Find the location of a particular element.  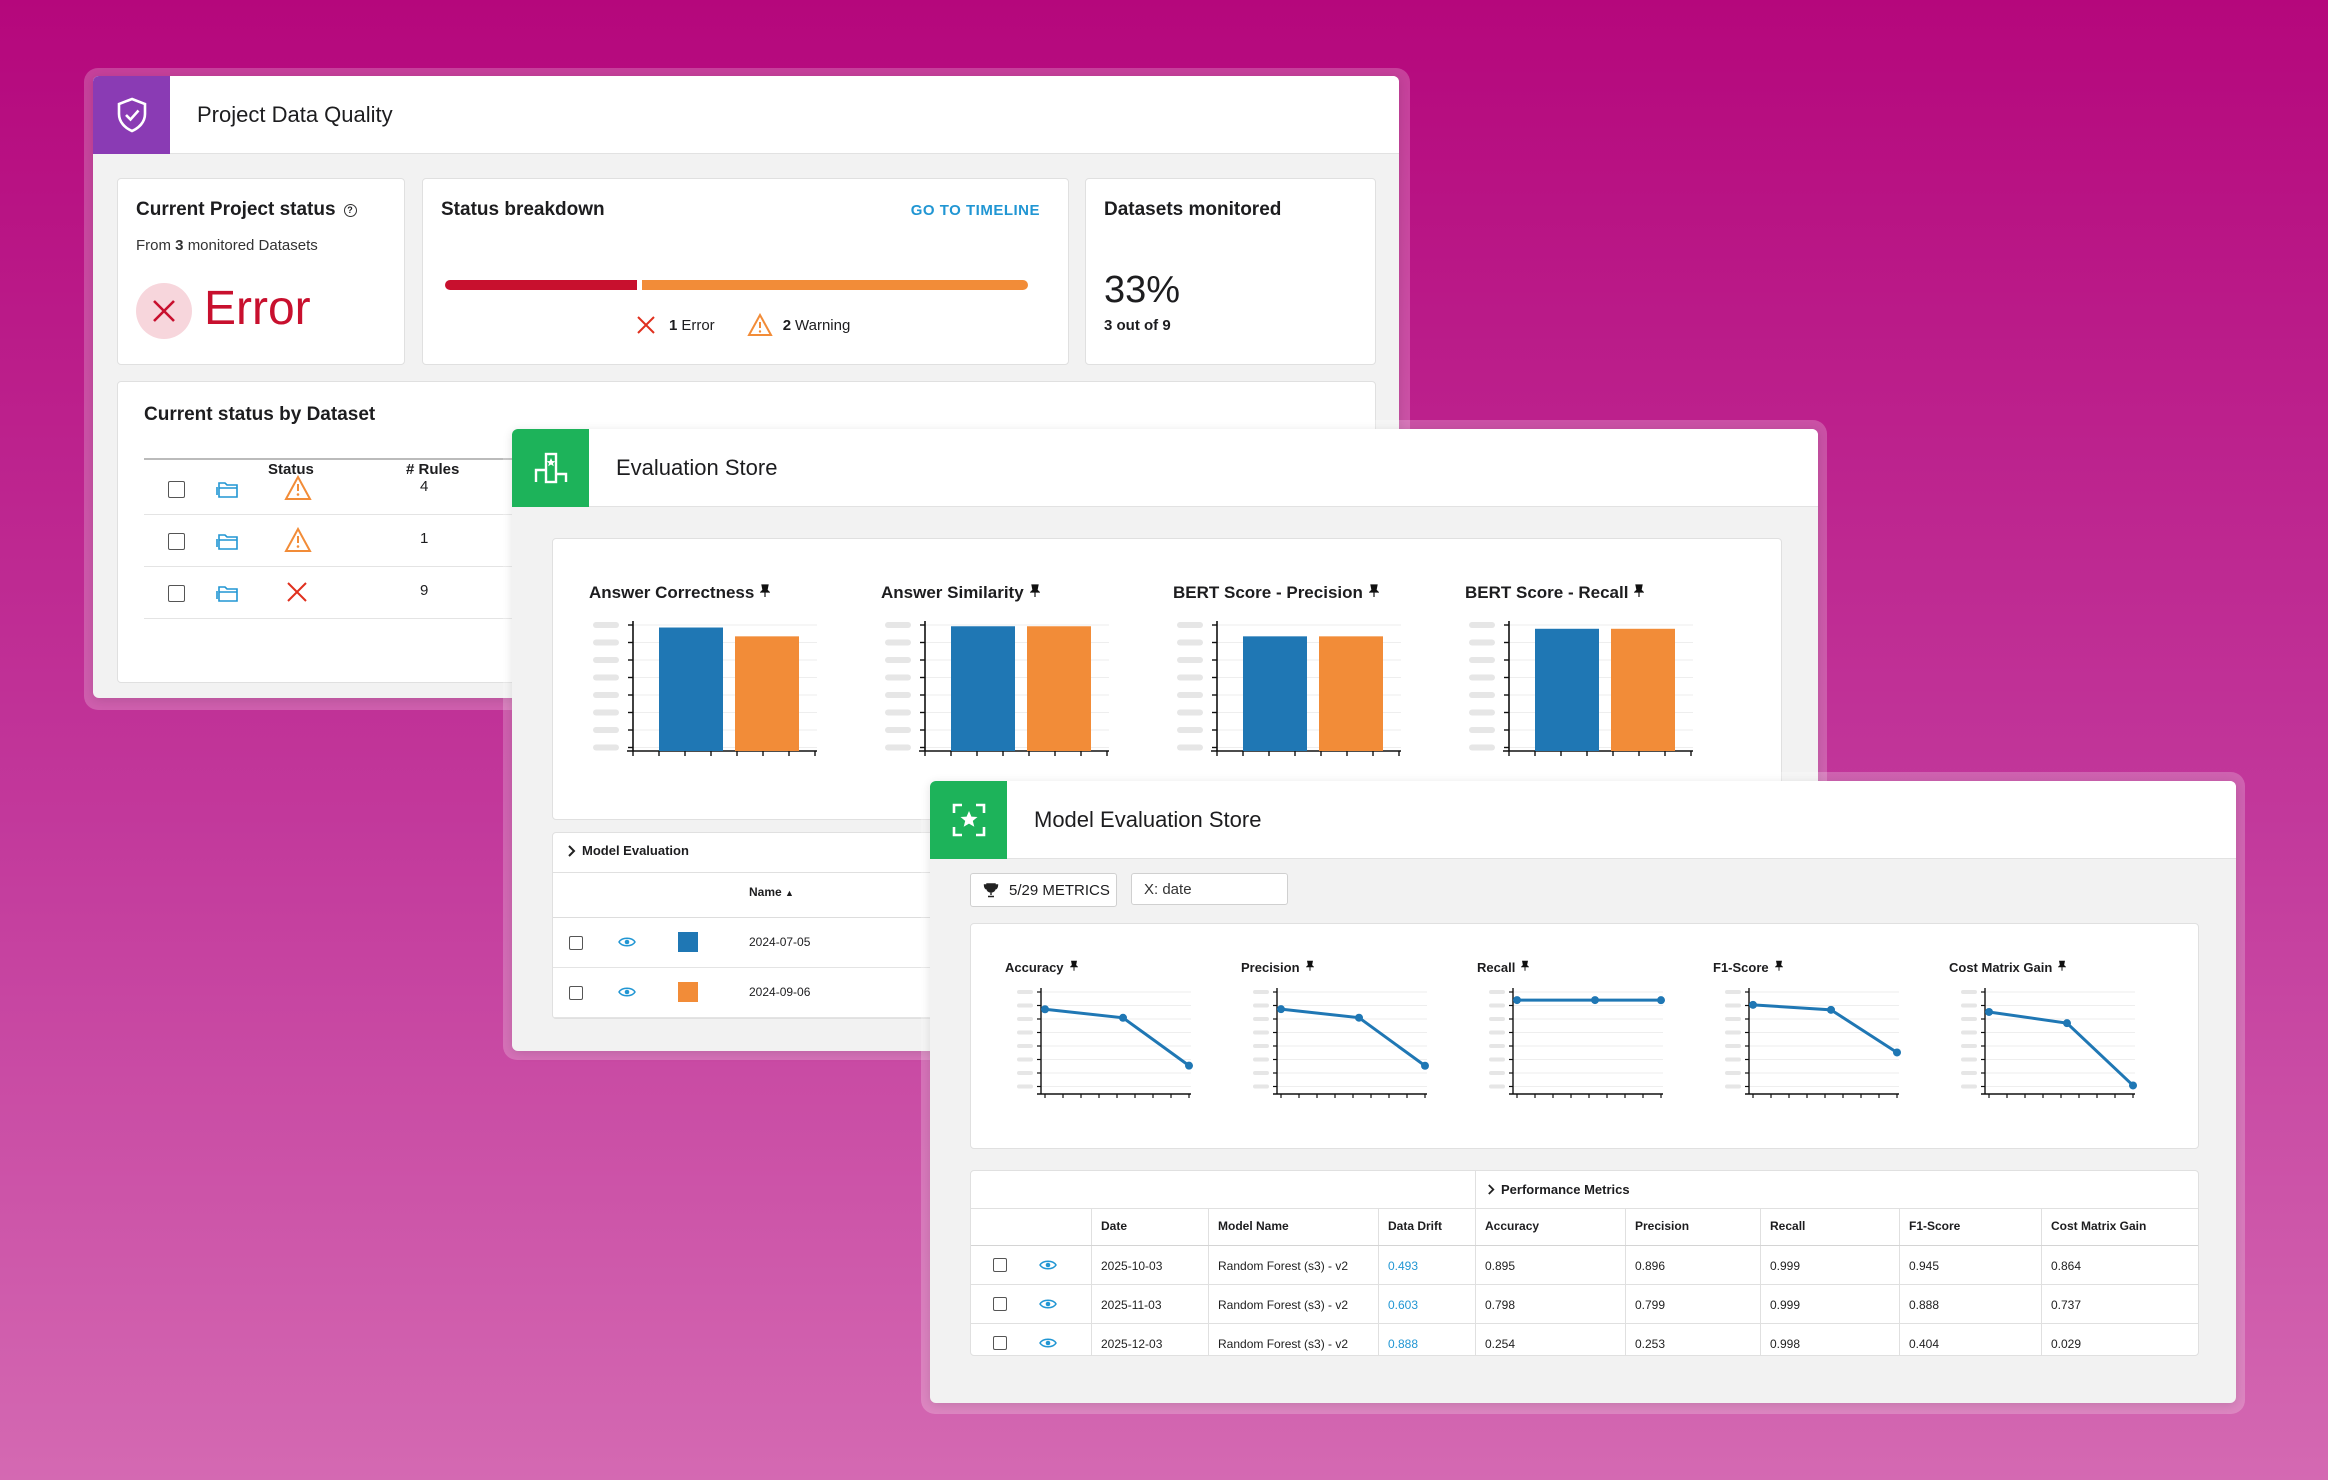

column-header: Date is located at coordinates (1114, 1226).